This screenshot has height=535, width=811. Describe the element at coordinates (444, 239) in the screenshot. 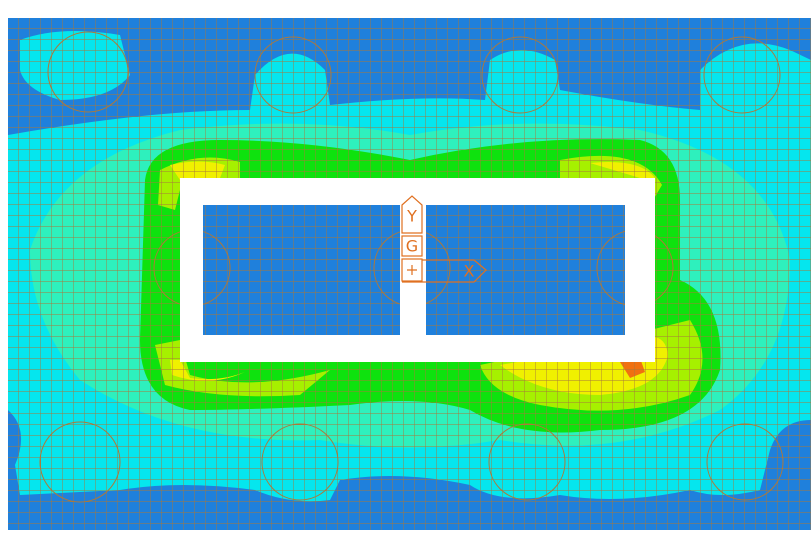

I see `axis-symbol` at that location.